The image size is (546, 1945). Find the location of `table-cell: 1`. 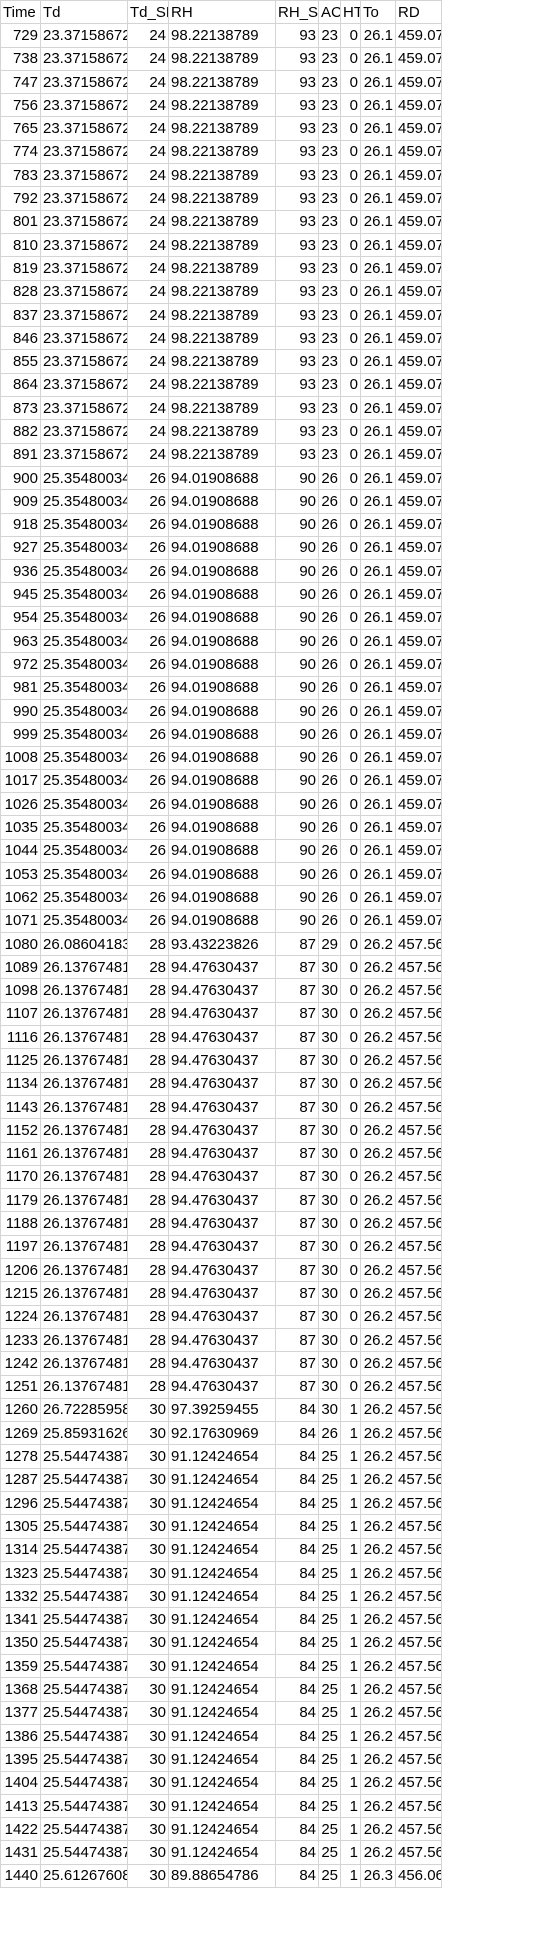

table-cell: 1 is located at coordinates (350, 1806).